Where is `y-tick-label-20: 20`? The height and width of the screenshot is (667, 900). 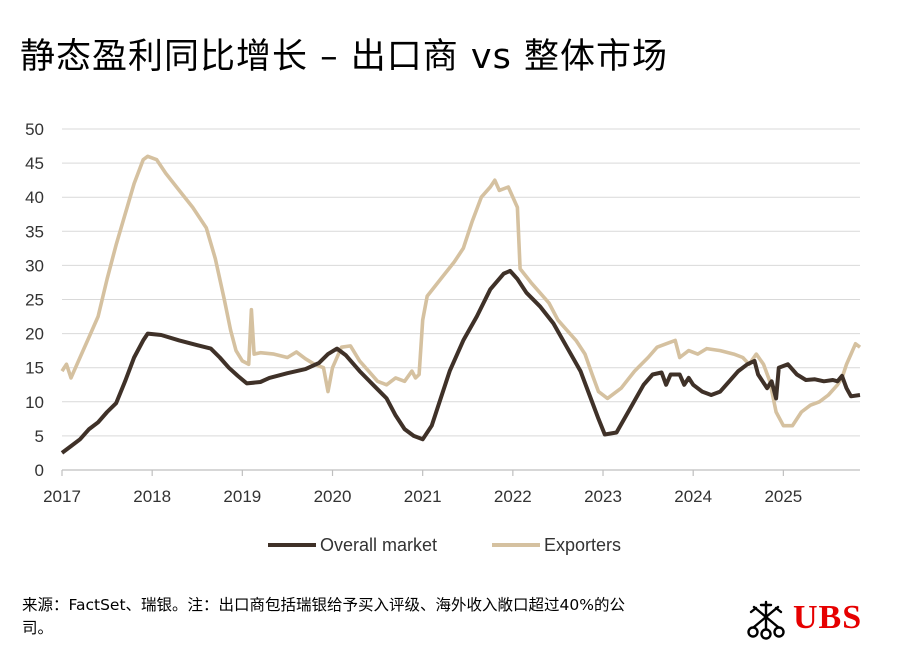 y-tick-label-20: 20 is located at coordinates (34, 334).